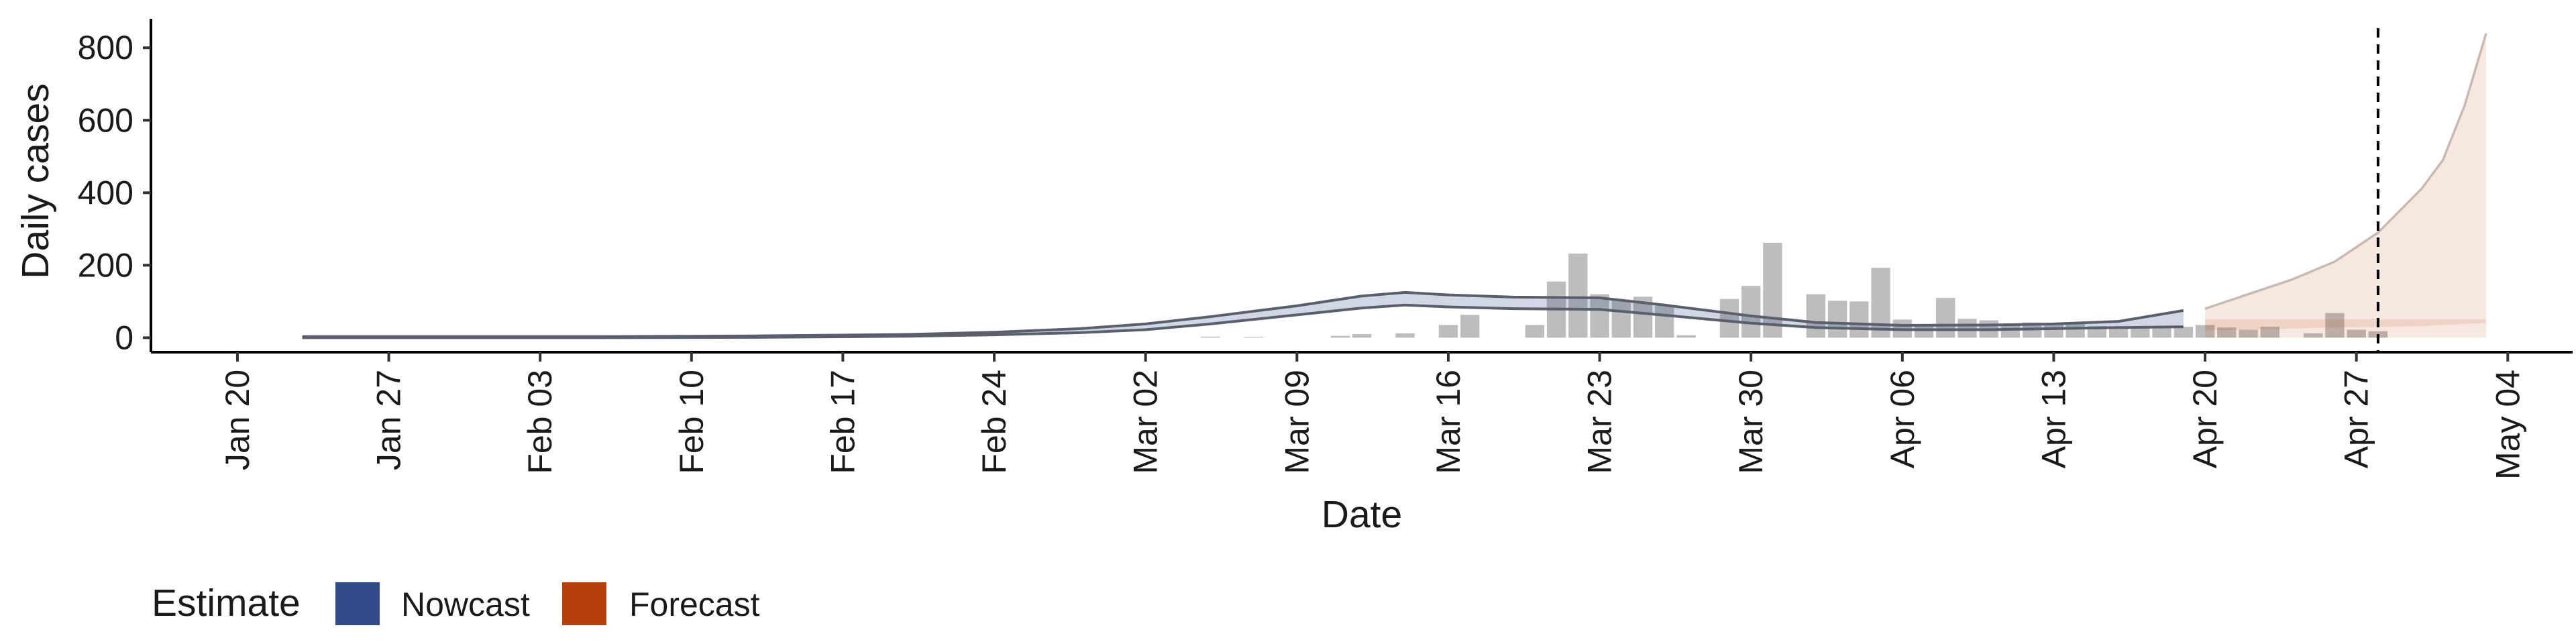 This screenshot has width=2576, height=644. Describe the element at coordinates (1448, 422) in the screenshot. I see `x-tick-label: Mar 16` at that location.